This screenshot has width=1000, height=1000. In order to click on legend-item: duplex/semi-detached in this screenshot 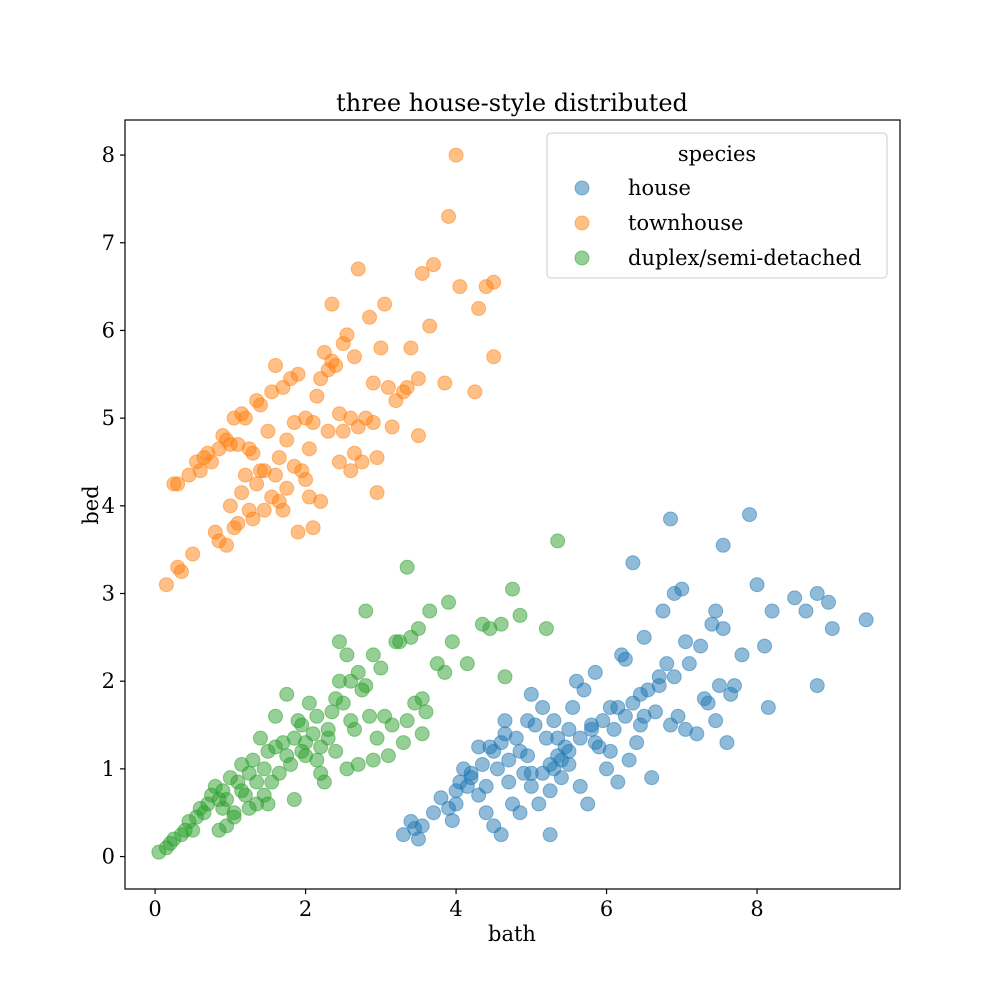, I will do `click(717, 258)`.